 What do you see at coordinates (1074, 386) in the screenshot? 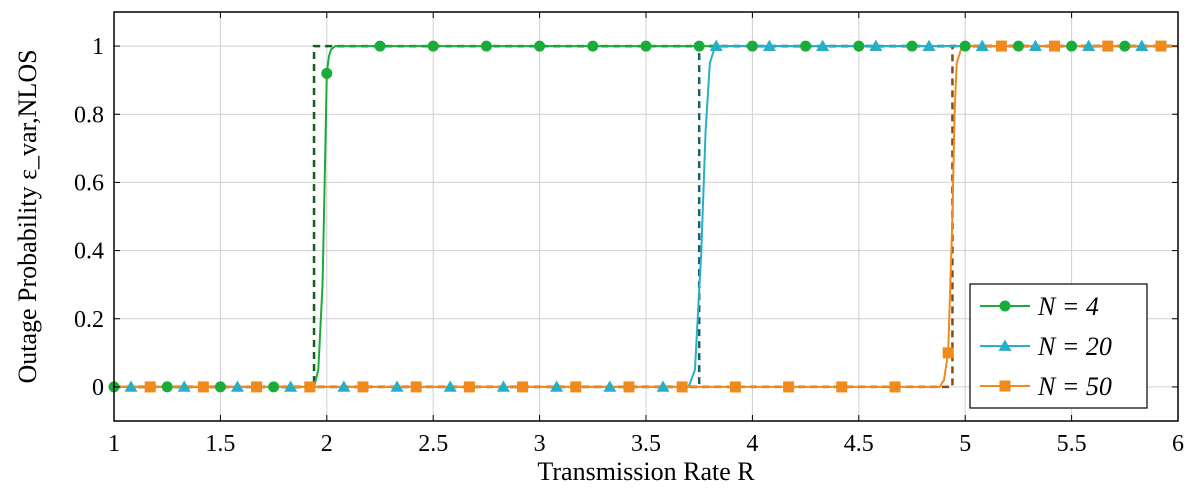
I see `legend-label: N = 50` at bounding box center [1074, 386].